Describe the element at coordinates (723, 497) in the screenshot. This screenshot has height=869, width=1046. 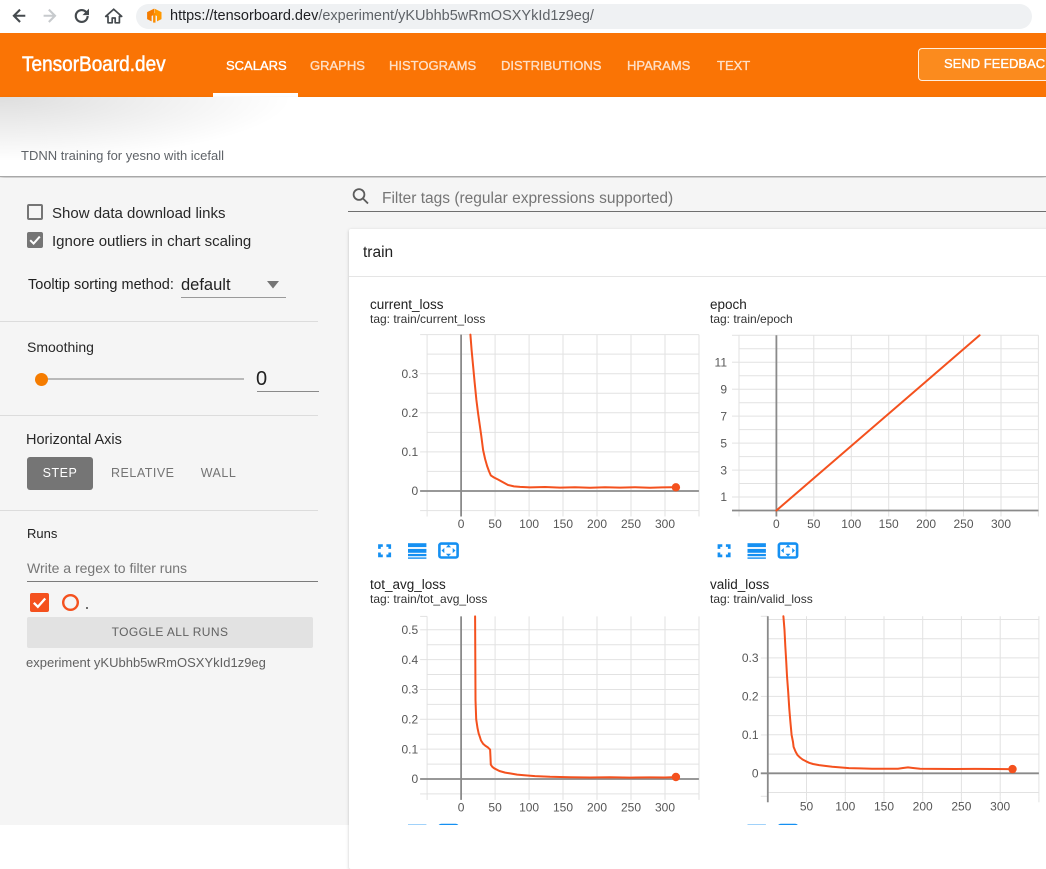
I see `svg-text: 1` at that location.